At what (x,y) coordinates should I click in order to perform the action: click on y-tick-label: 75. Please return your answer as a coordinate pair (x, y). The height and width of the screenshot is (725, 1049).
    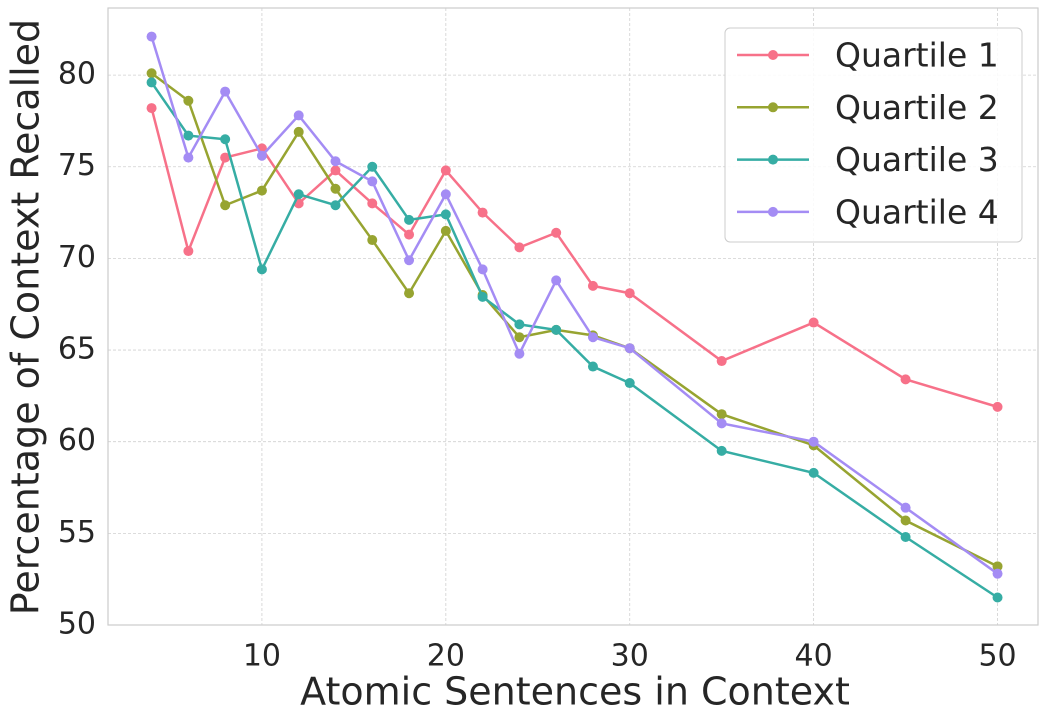
    Looking at the image, I should click on (77, 165).